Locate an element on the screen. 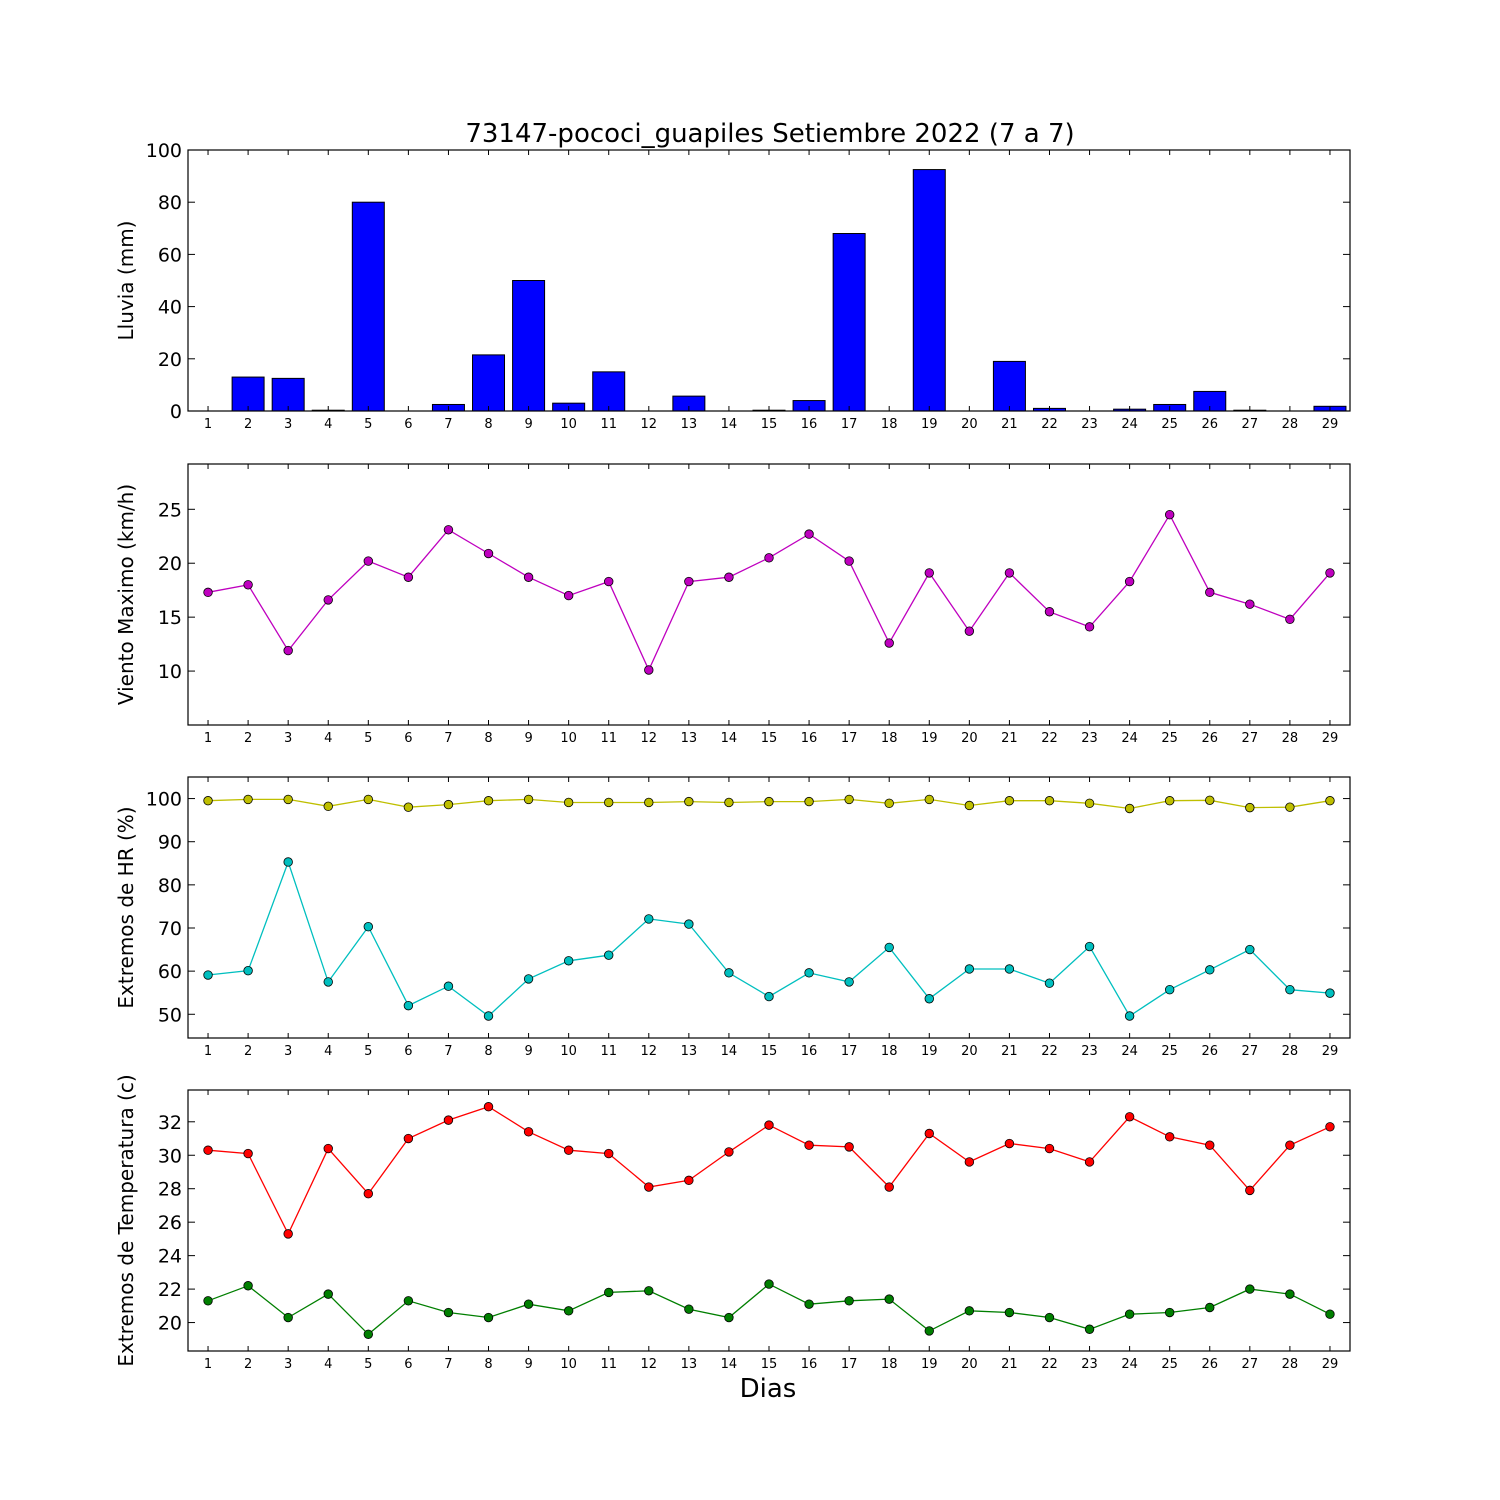 The height and width of the screenshot is (1500, 1500). x-tick-label: 25 is located at coordinates (1169, 1051).